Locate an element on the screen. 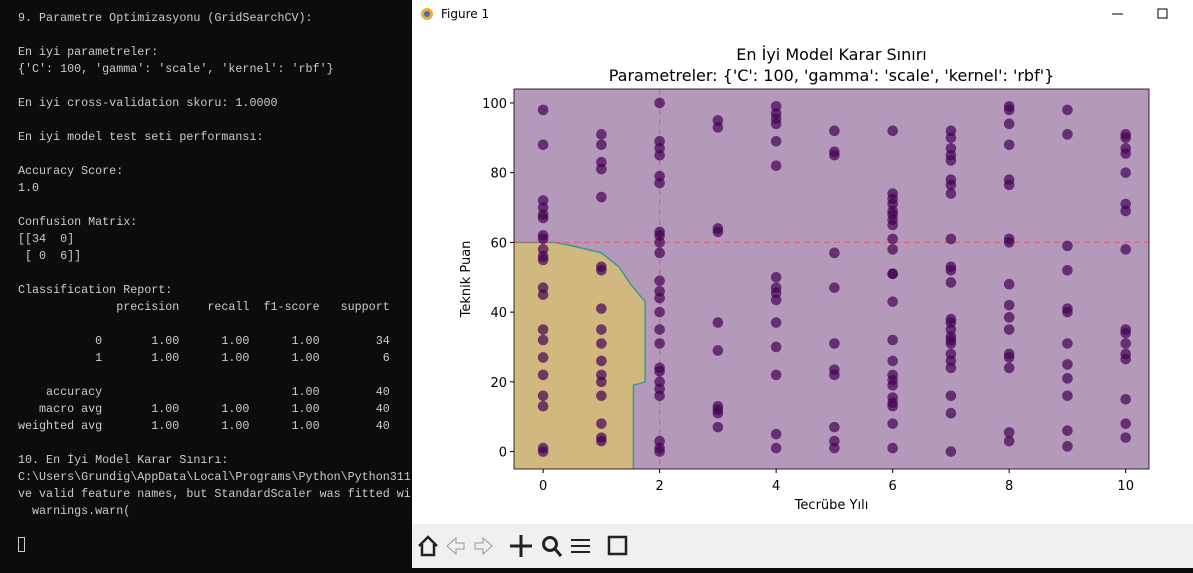 The width and height of the screenshot is (1193, 573). y-tick-label: 60 is located at coordinates (498, 243).